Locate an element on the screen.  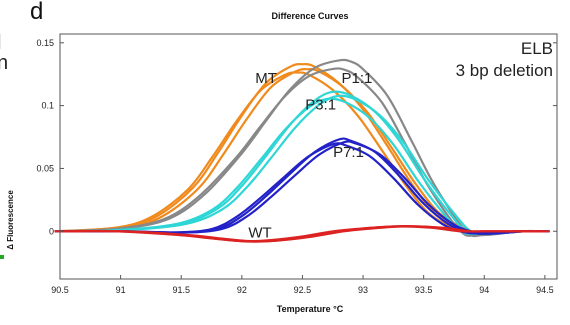
left-edge-fragment: n is located at coordinates (4, 63).